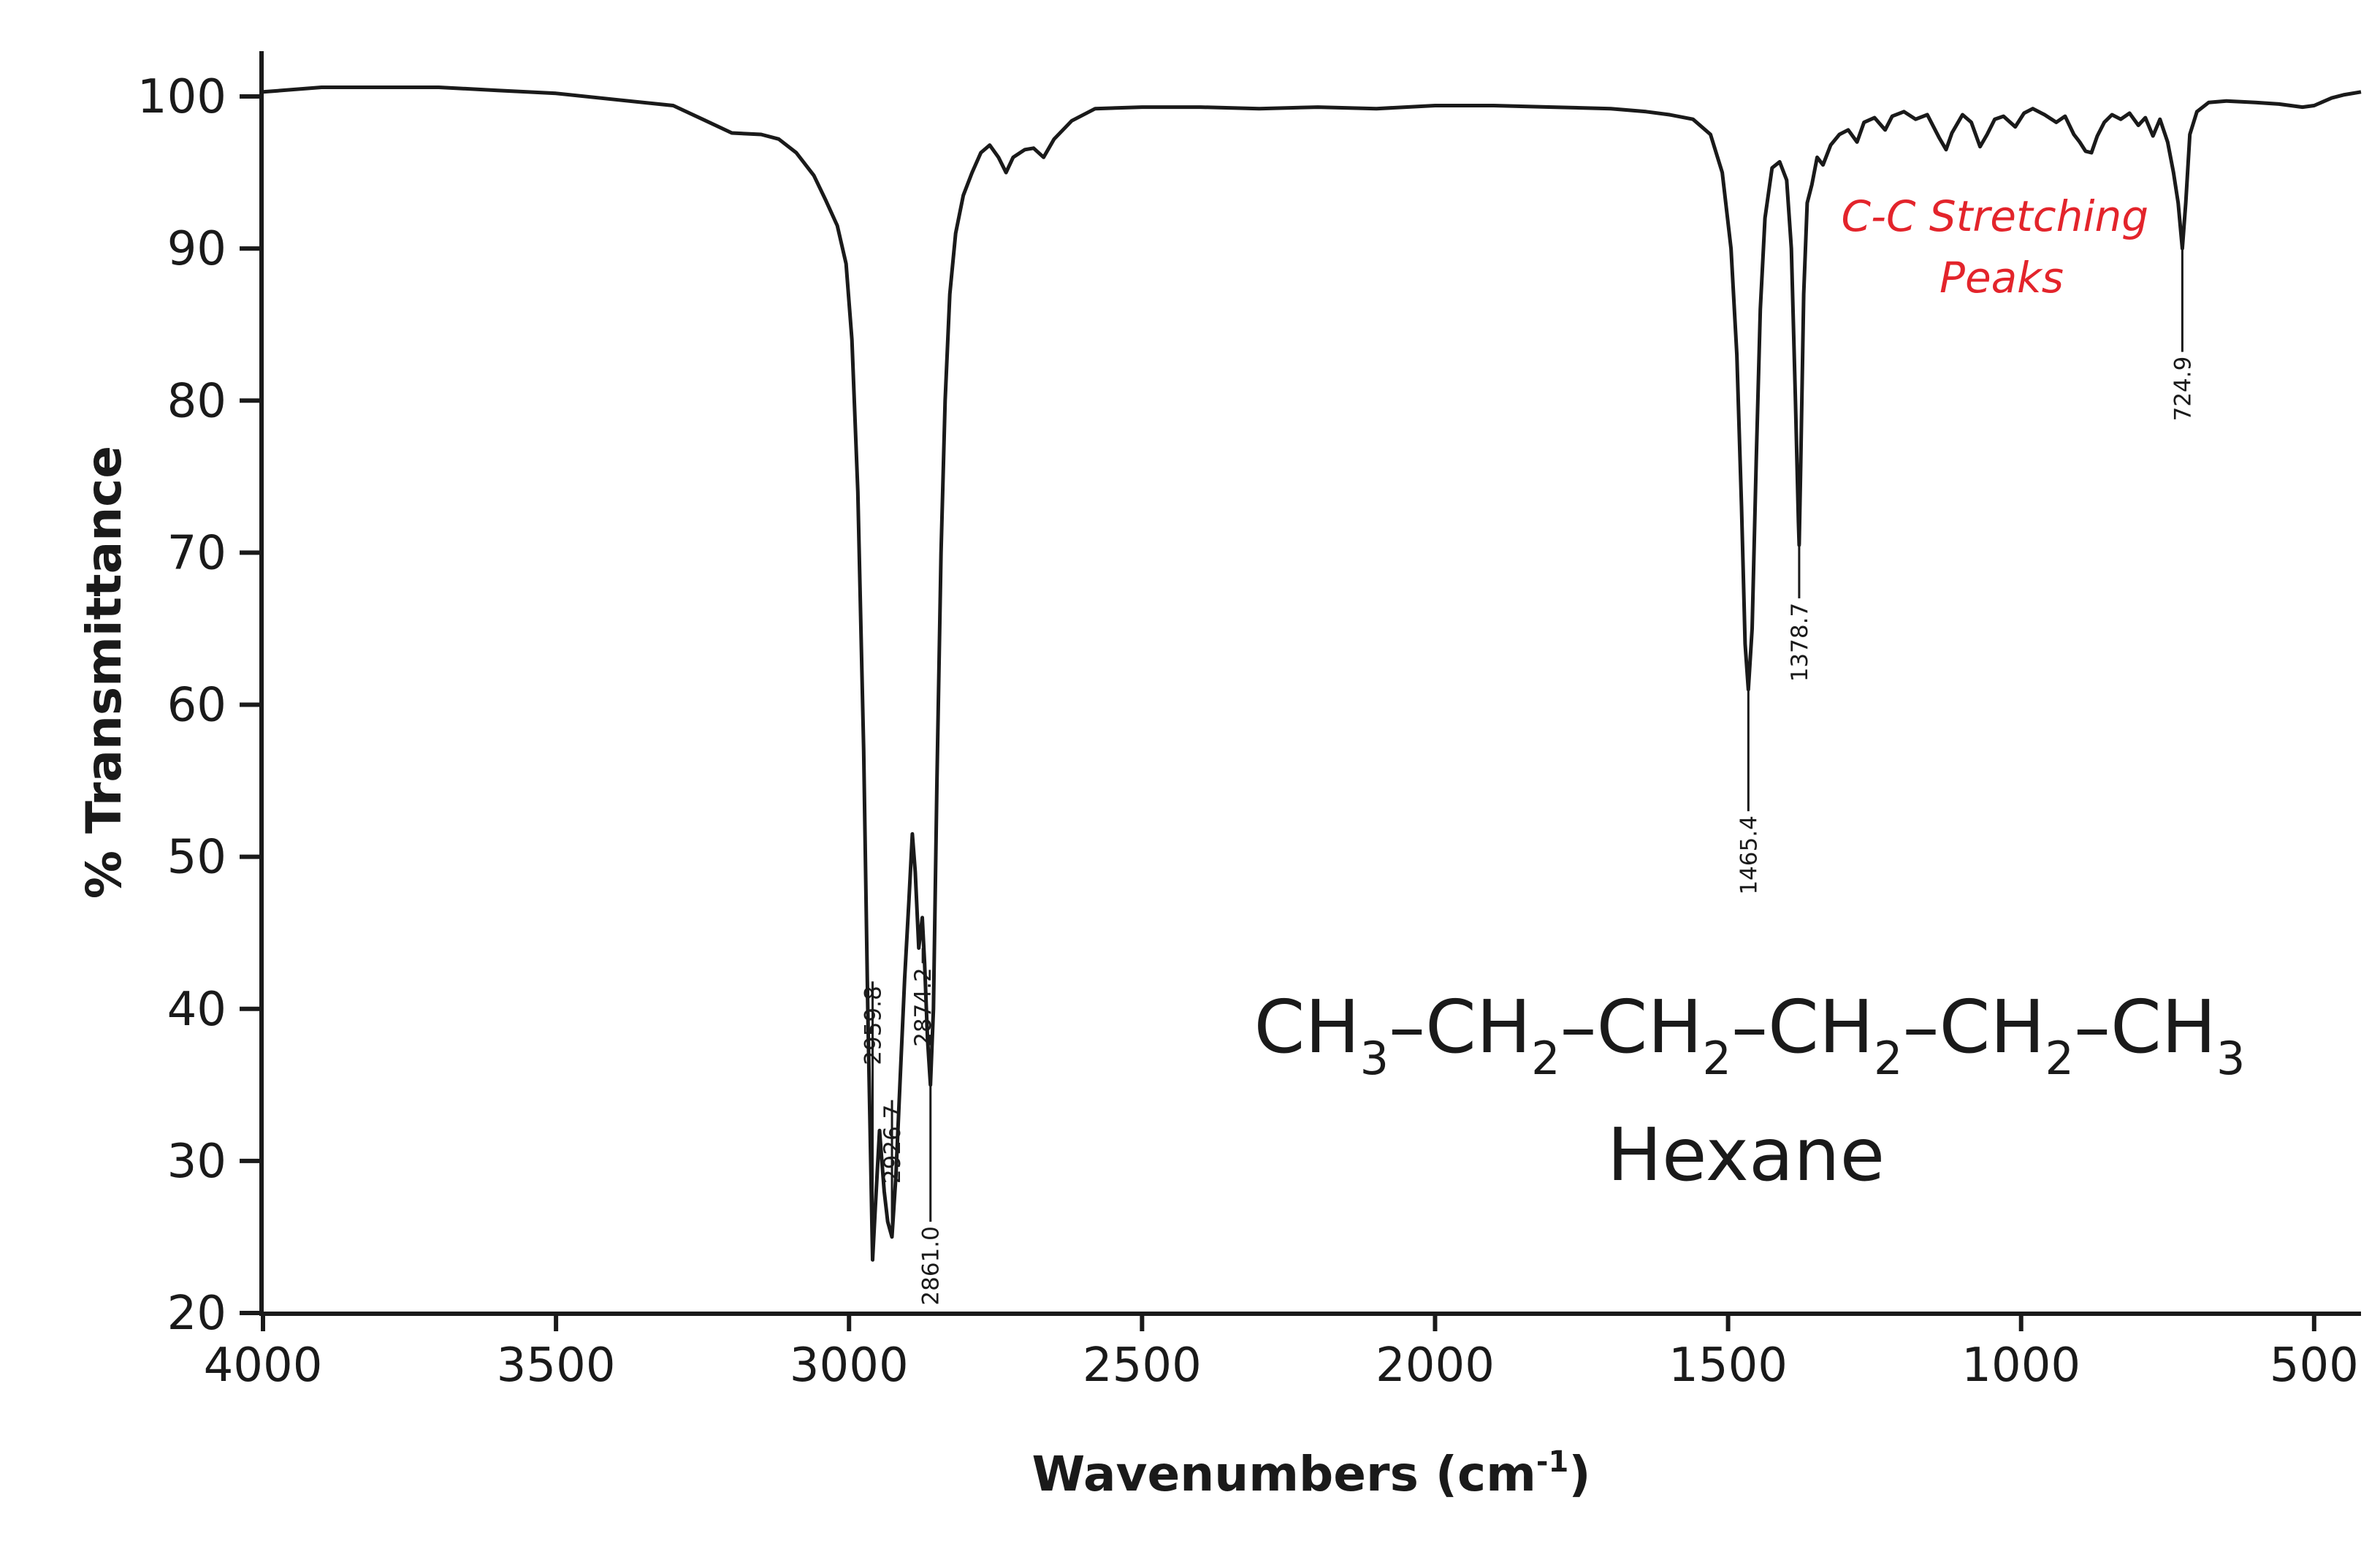 Image resolution: width=2380 pixels, height=1549 pixels. What do you see at coordinates (556, 1366) in the screenshot?
I see `x-tick-label: 3500` at bounding box center [556, 1366].